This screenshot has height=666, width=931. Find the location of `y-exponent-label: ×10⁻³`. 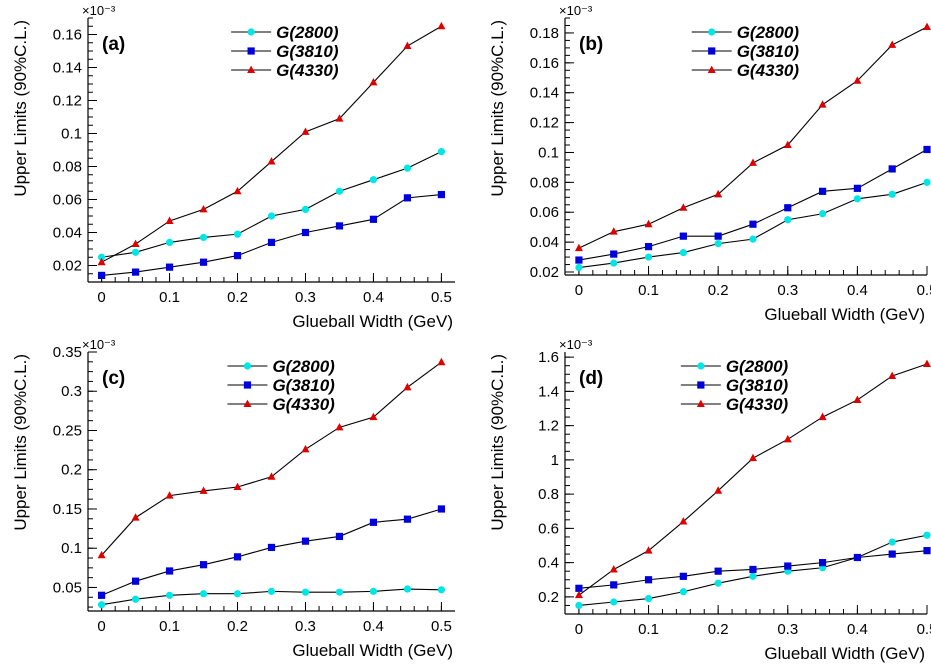

y-exponent-label: ×10⁻³ is located at coordinates (99, 10).